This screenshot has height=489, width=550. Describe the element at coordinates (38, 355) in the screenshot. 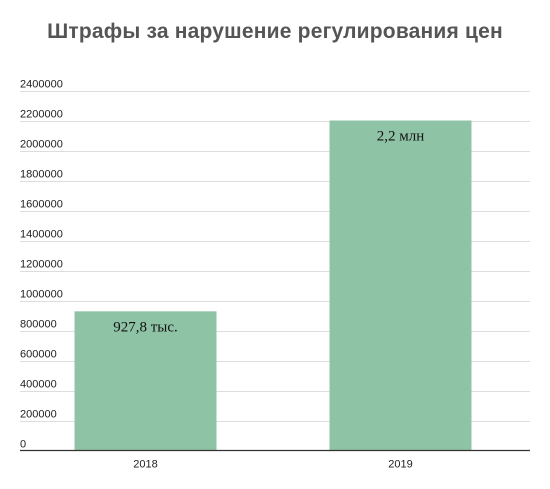

I see `y-tick-label: 600000` at that location.